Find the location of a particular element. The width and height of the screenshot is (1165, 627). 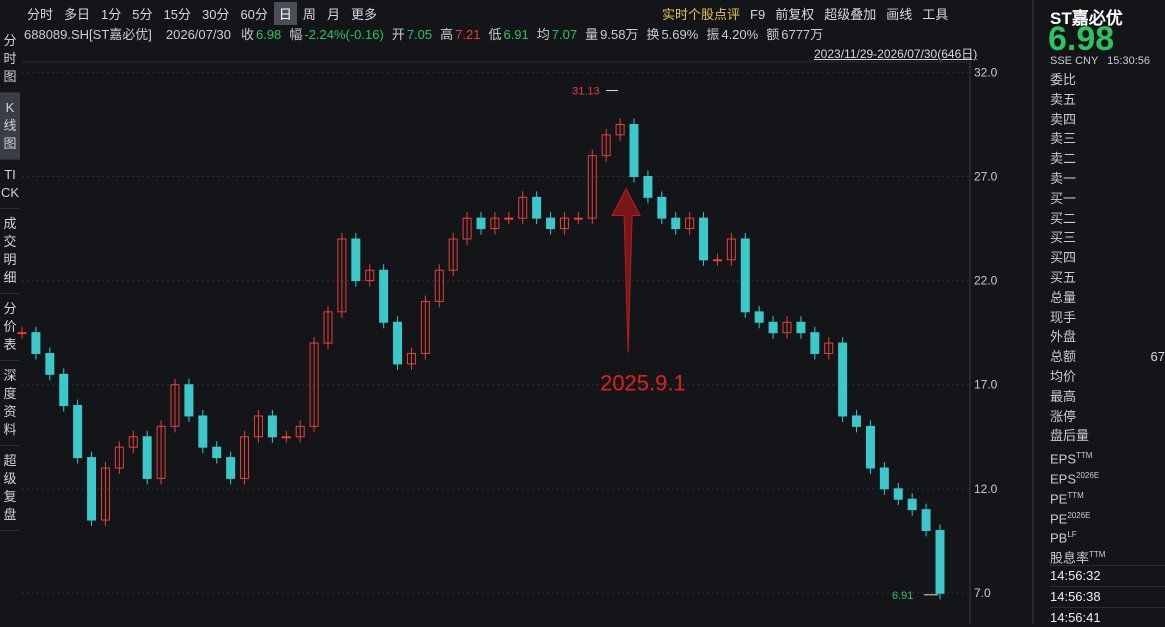

y-tick-label: 27.0 is located at coordinates (986, 177).